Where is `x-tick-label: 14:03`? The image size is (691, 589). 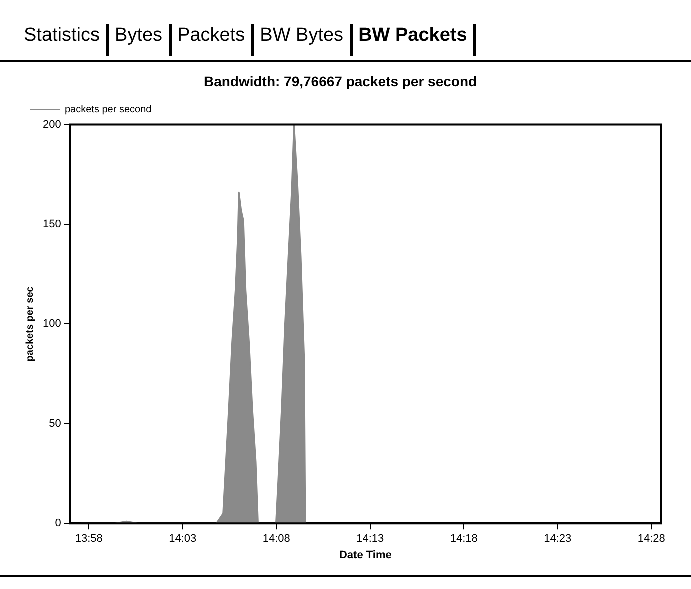 x-tick-label: 14:03 is located at coordinates (183, 539).